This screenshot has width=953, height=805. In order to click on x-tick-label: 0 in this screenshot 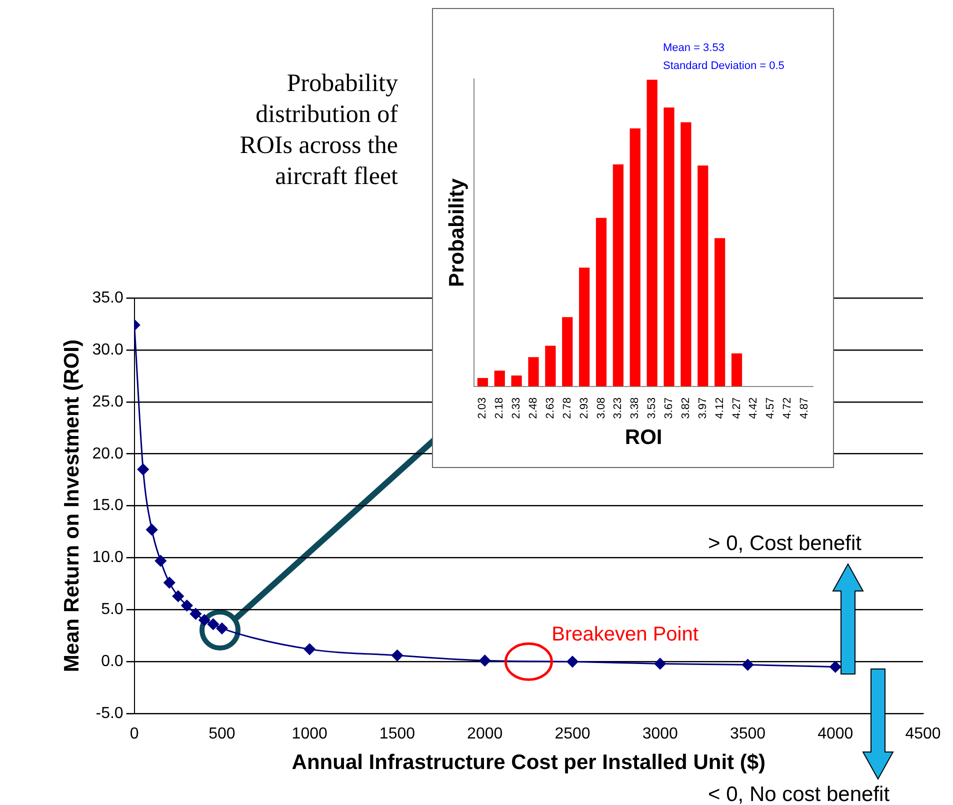, I will do `click(134, 734)`.